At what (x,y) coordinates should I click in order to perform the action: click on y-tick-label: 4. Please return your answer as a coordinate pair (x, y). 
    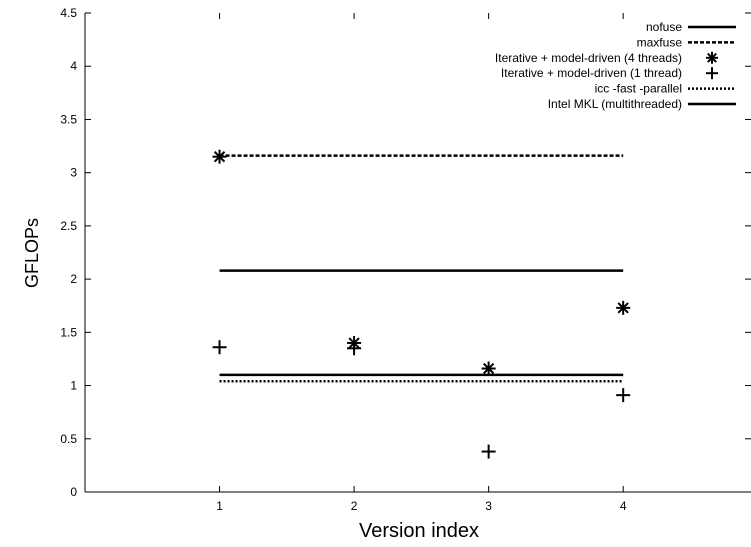
    Looking at the image, I should click on (73, 66).